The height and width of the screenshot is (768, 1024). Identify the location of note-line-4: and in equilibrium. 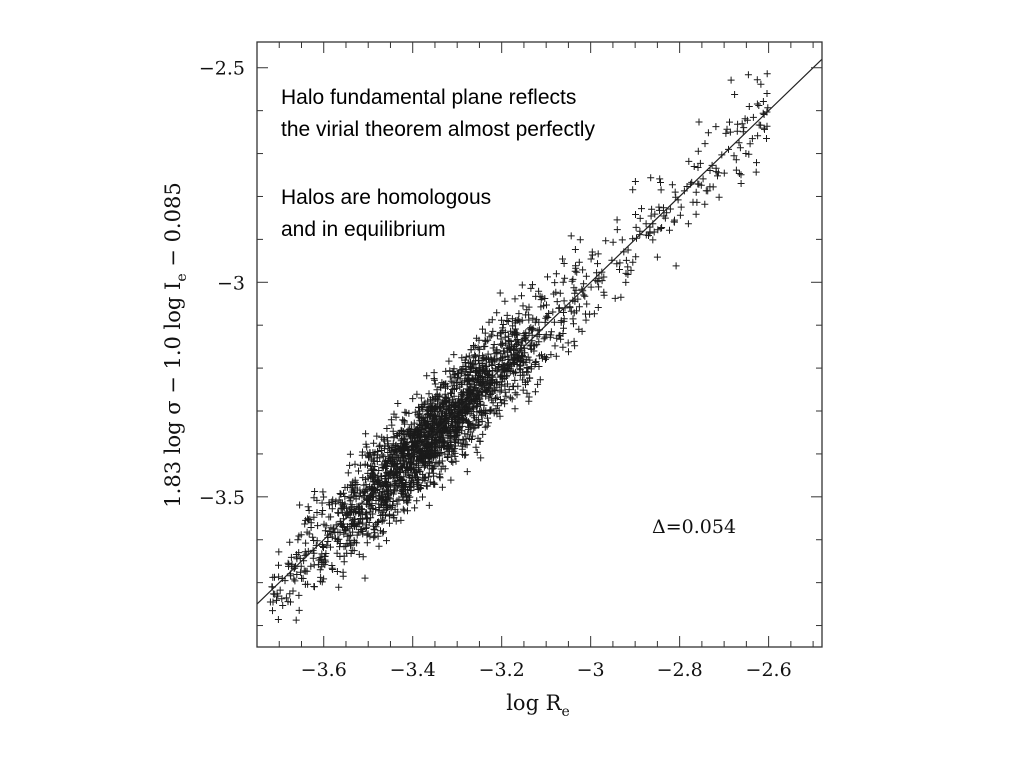
(363, 229).